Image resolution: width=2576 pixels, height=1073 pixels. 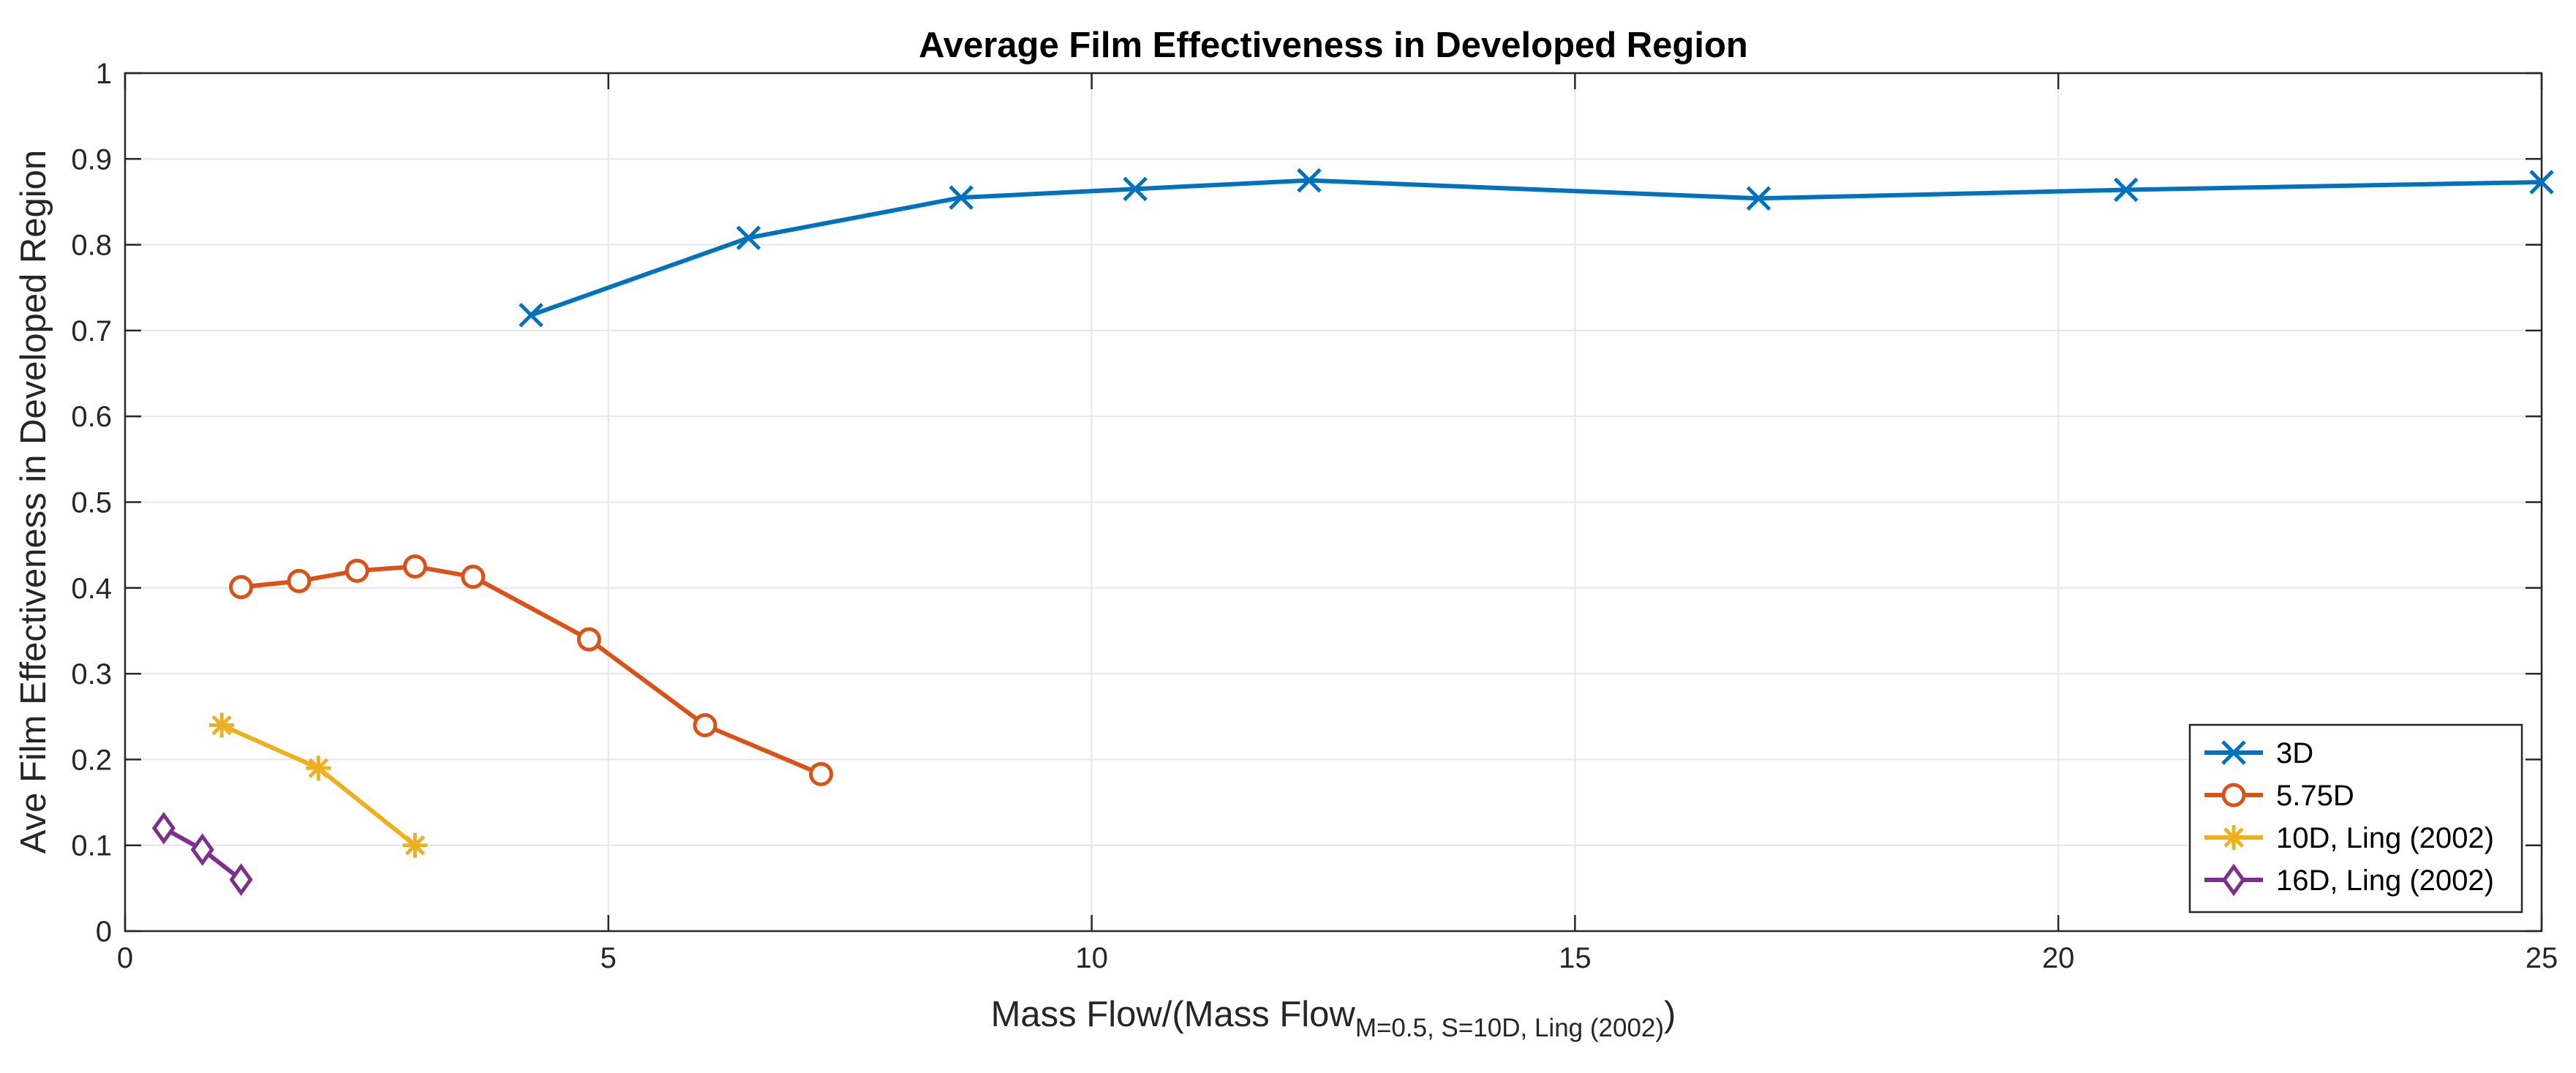 What do you see at coordinates (1091, 958) in the screenshot?
I see `x-tick-label: 10` at bounding box center [1091, 958].